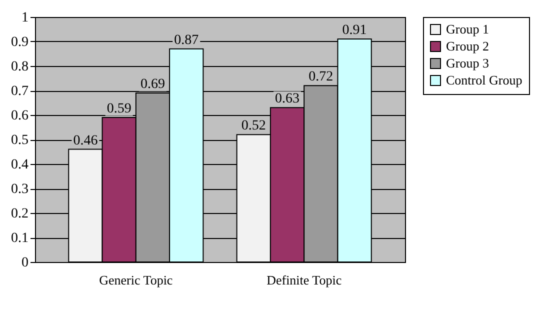 This screenshot has width=539, height=323. What do you see at coordinates (19, 116) in the screenshot?
I see `y-tick-label: 0.6` at bounding box center [19, 116].